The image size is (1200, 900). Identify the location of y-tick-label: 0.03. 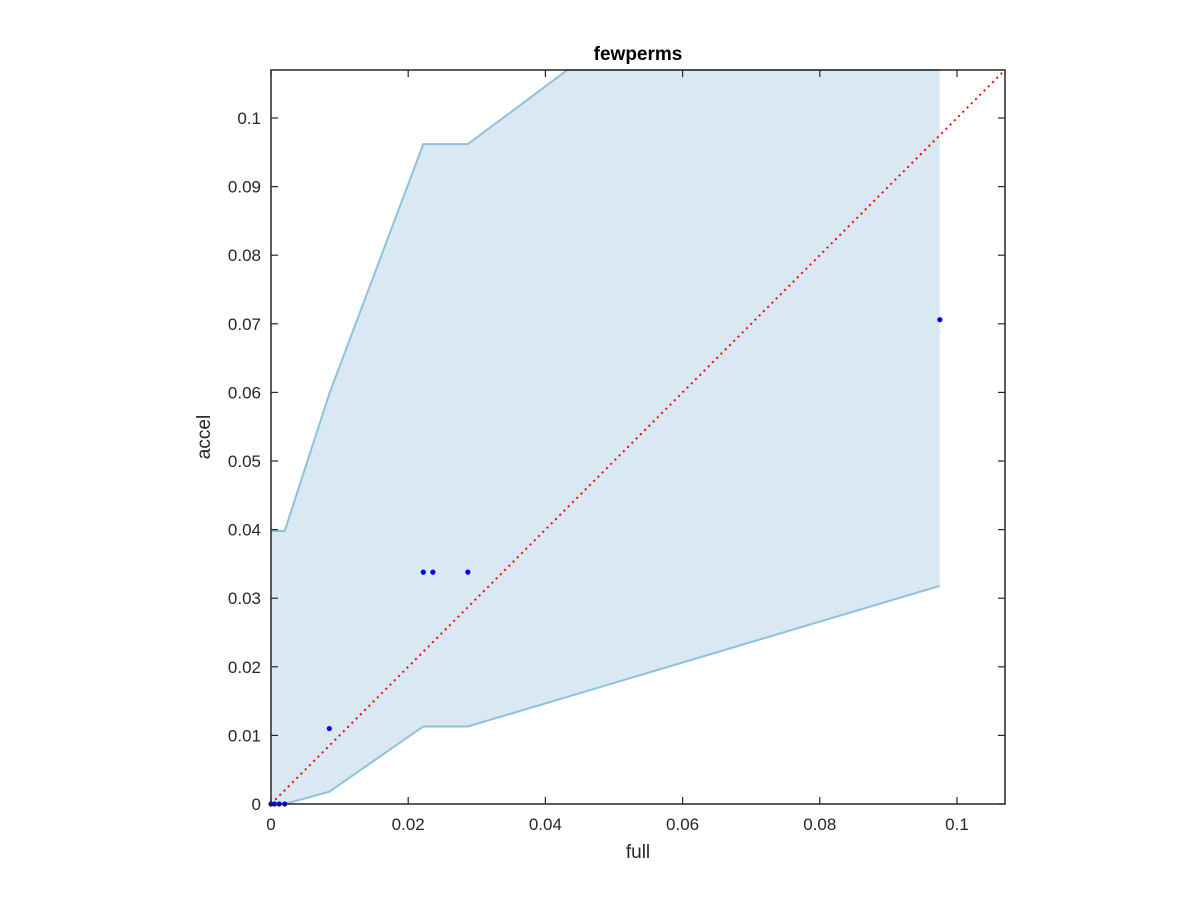
(244, 598).